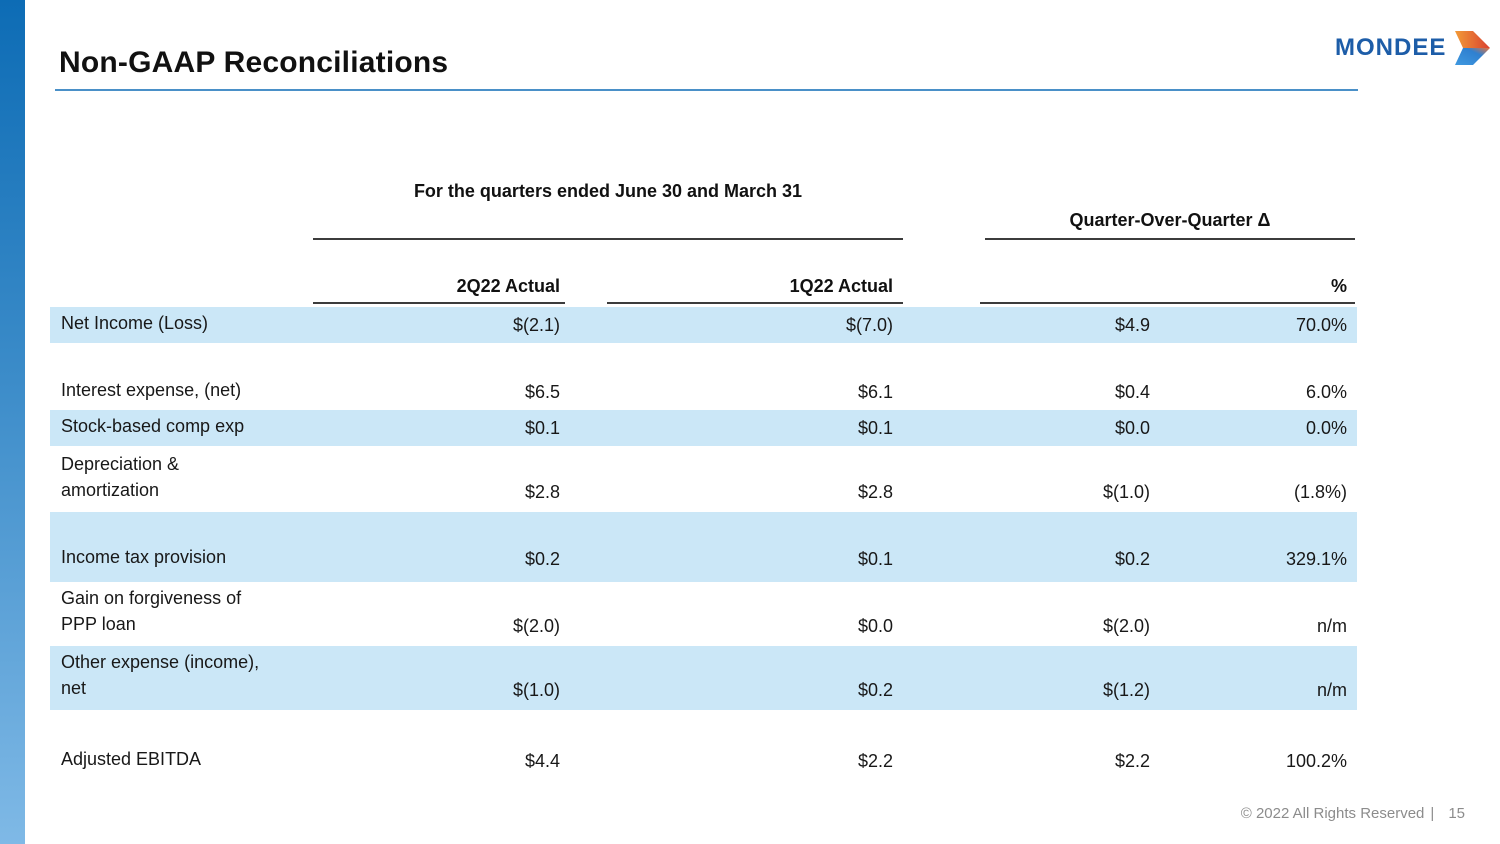 The width and height of the screenshot is (1500, 844). Describe the element at coordinates (536, 626) in the screenshot. I see `cell-2q22: $(2.0)` at that location.